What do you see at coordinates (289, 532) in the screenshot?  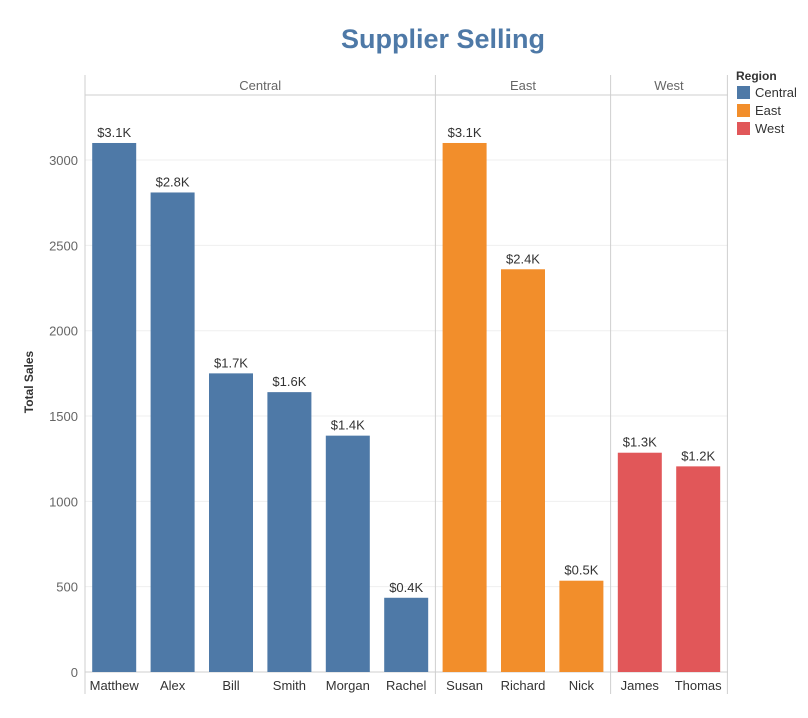 I see `bar-smith` at bounding box center [289, 532].